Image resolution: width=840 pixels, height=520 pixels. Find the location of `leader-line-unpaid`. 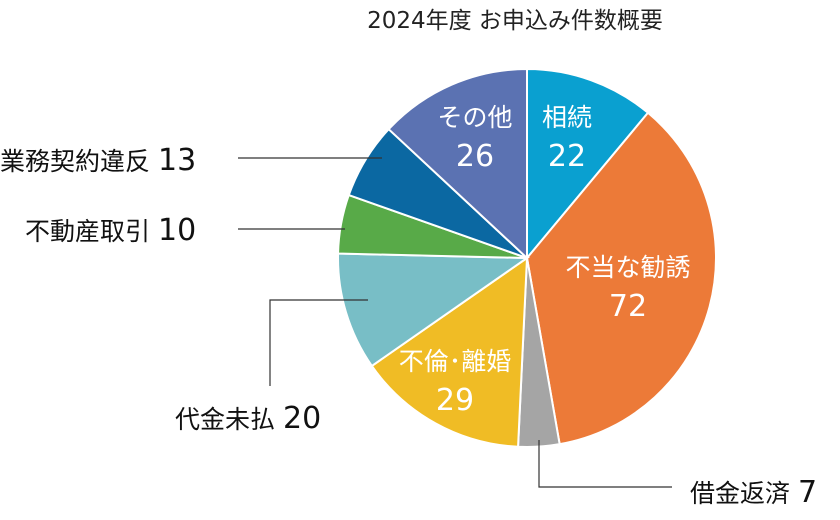

leader-line-unpaid is located at coordinates (318, 342).